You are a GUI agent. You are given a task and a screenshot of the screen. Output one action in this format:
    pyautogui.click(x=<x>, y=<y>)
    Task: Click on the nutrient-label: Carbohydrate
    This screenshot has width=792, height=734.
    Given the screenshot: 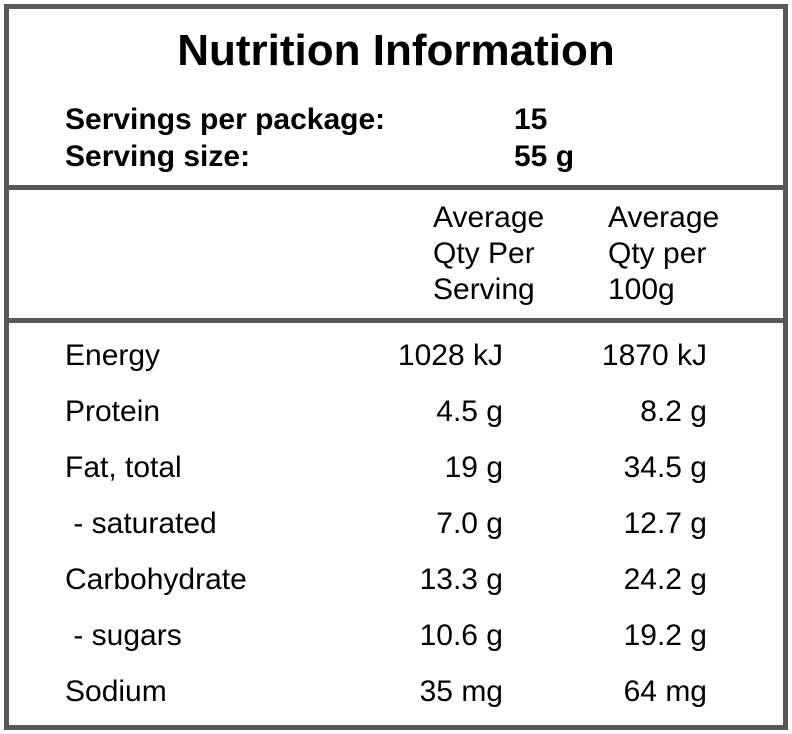 What is the action you would take?
    pyautogui.click(x=156, y=579)
    